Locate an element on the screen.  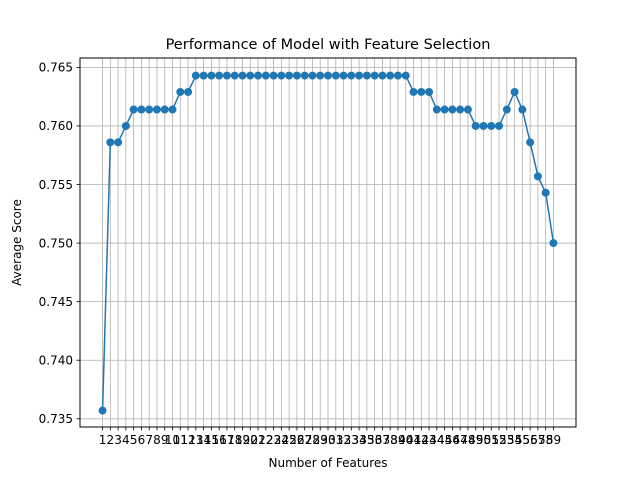
y-tick-label: 0.760 is located at coordinates (56, 126).